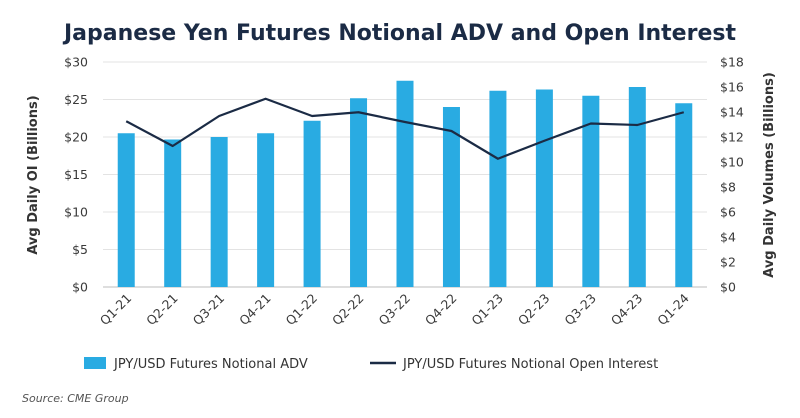 Image resolution: width=800 pixels, height=418 pixels. I want to click on left-tick-label: $15, so click(76, 174).